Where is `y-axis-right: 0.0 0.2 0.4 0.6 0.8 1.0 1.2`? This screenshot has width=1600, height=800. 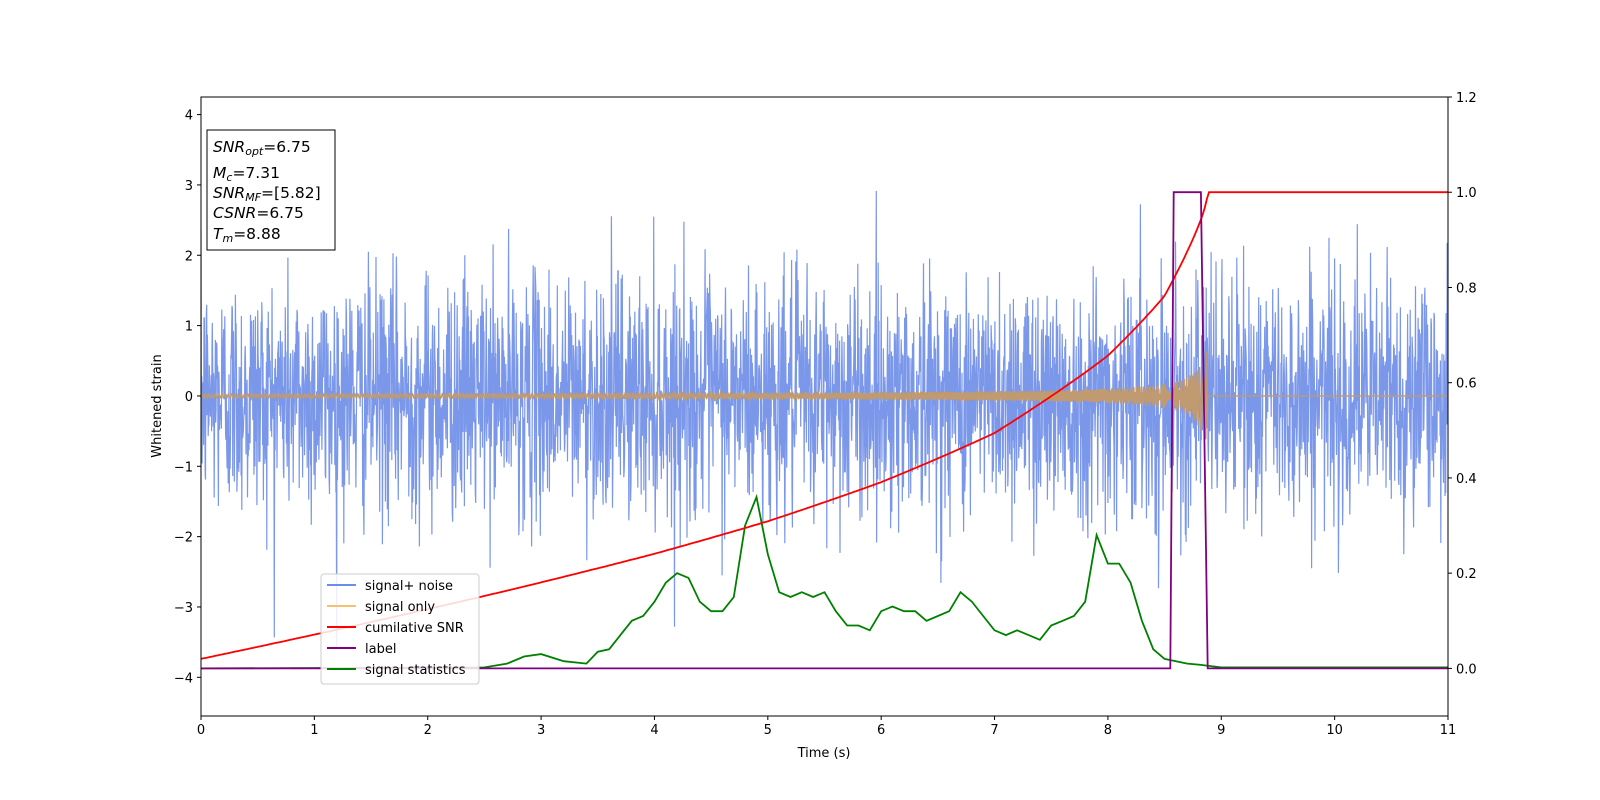
y-axis-right: 0.0 0.2 0.4 0.6 0.8 1.0 1.2 is located at coordinates (1462, 384).